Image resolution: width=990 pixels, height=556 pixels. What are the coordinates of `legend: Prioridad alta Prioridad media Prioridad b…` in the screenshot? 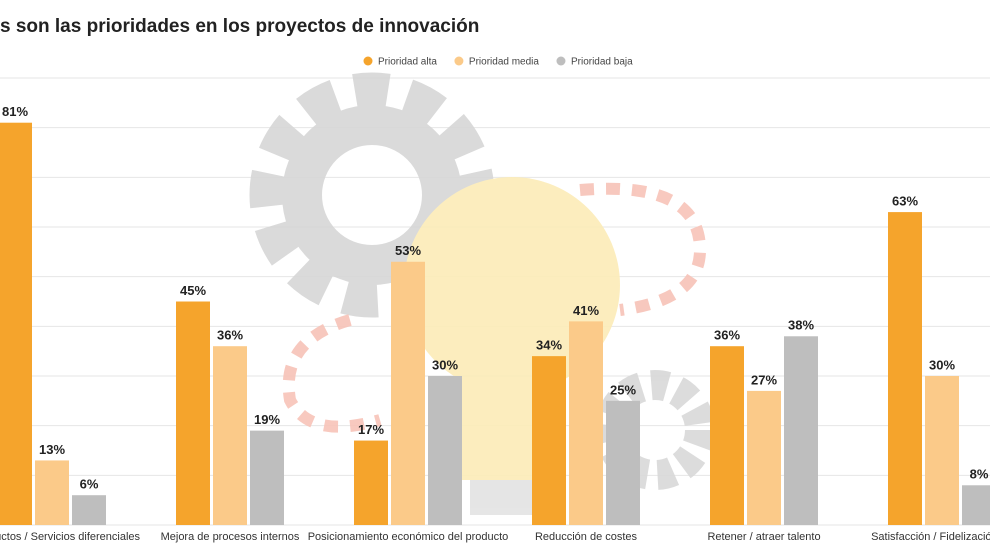 It's located at (498, 62).